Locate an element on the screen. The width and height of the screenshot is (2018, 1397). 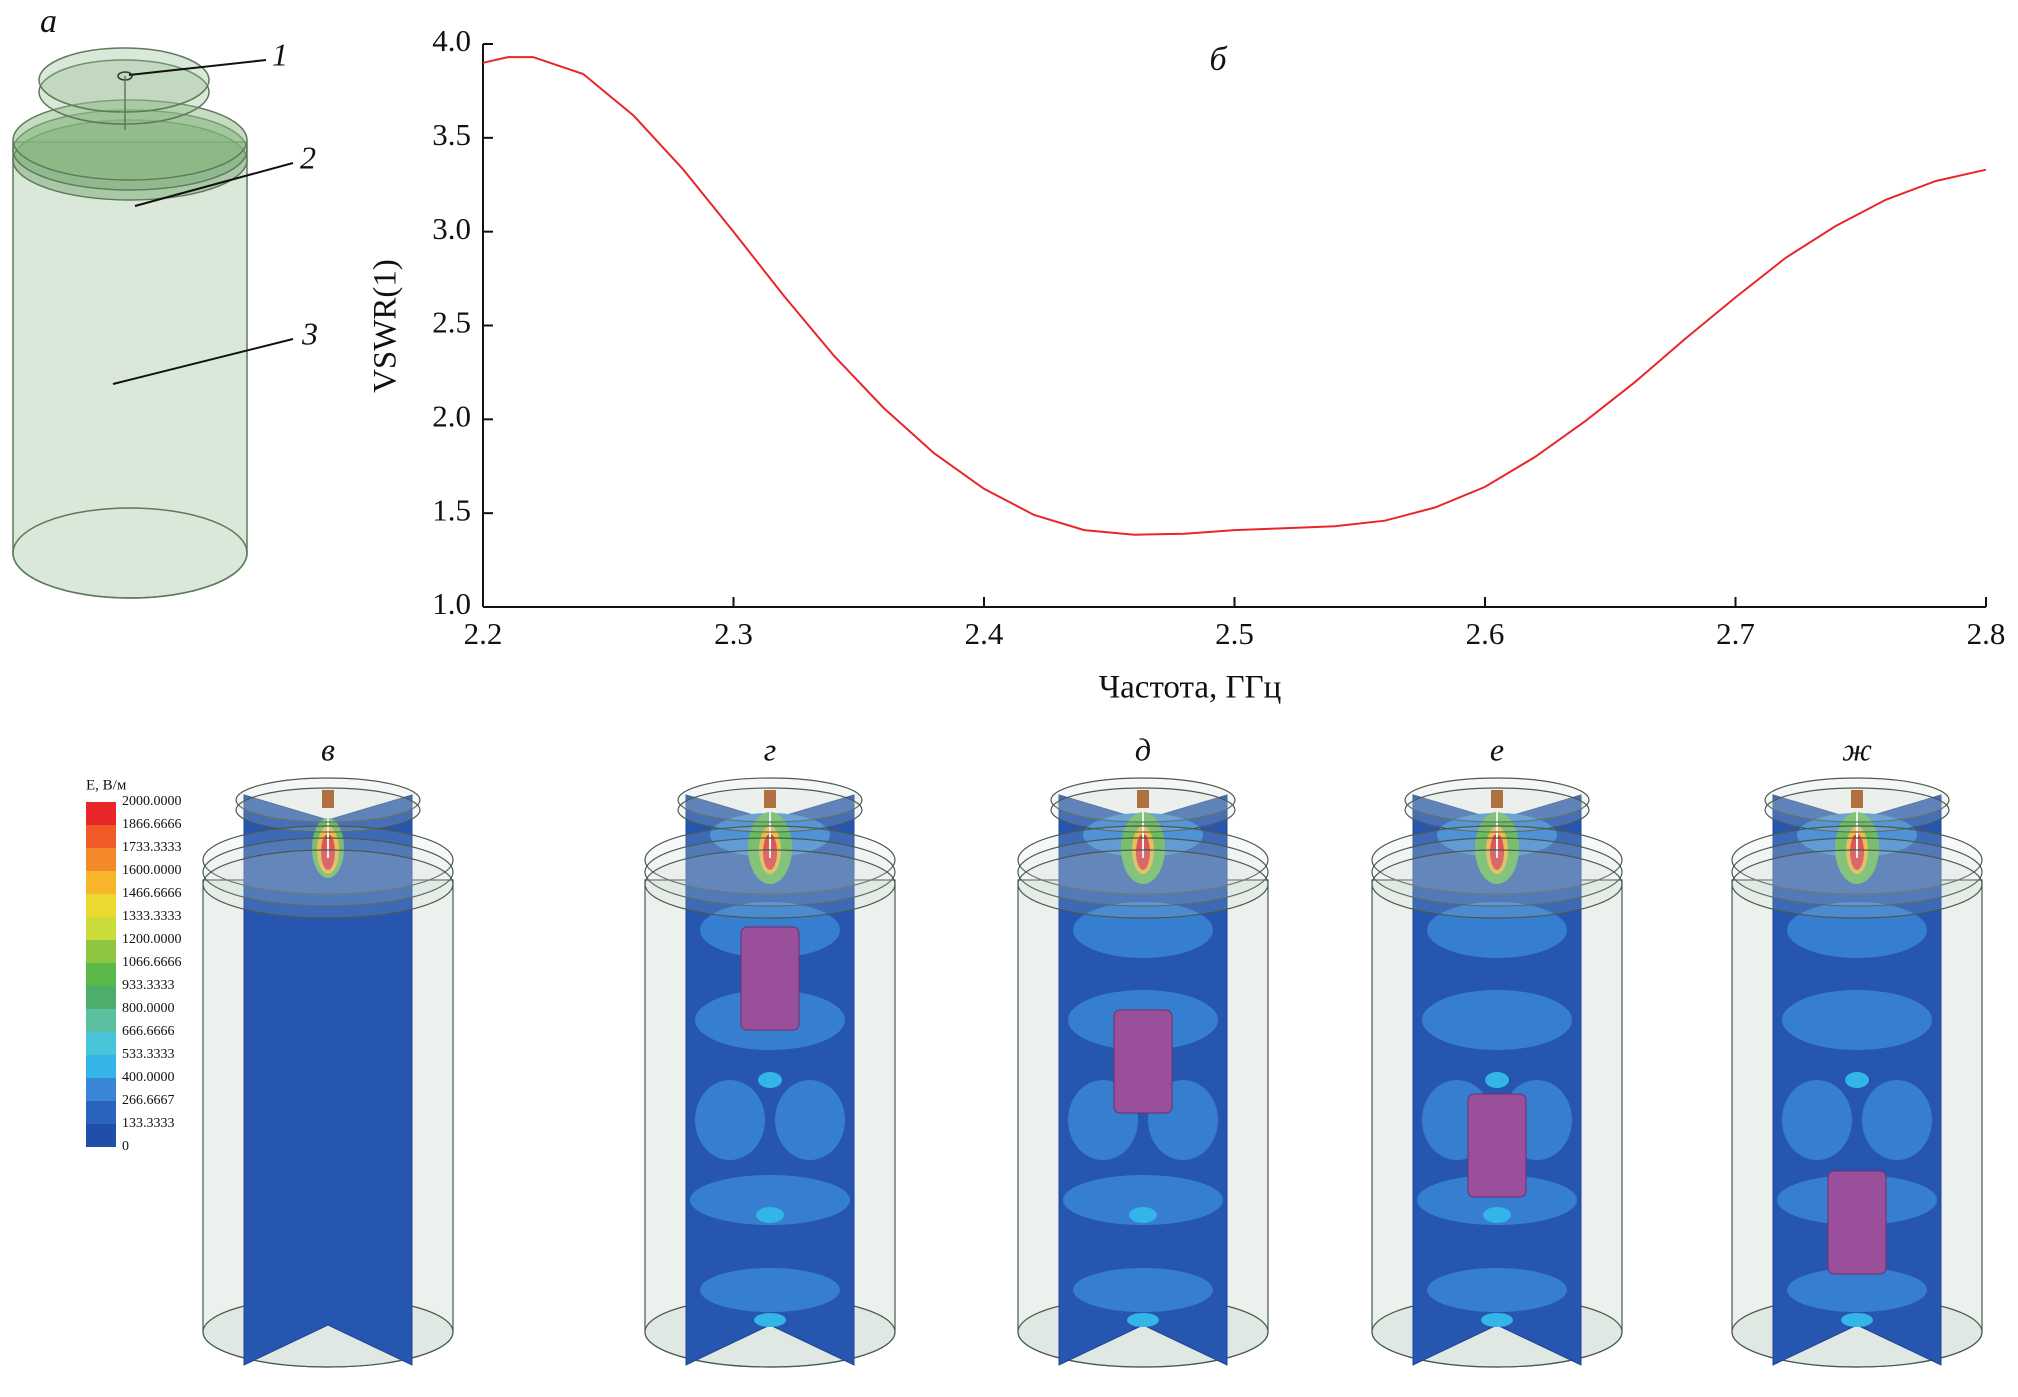
colorbar-label: 1600.0000 is located at coordinates (152, 870).